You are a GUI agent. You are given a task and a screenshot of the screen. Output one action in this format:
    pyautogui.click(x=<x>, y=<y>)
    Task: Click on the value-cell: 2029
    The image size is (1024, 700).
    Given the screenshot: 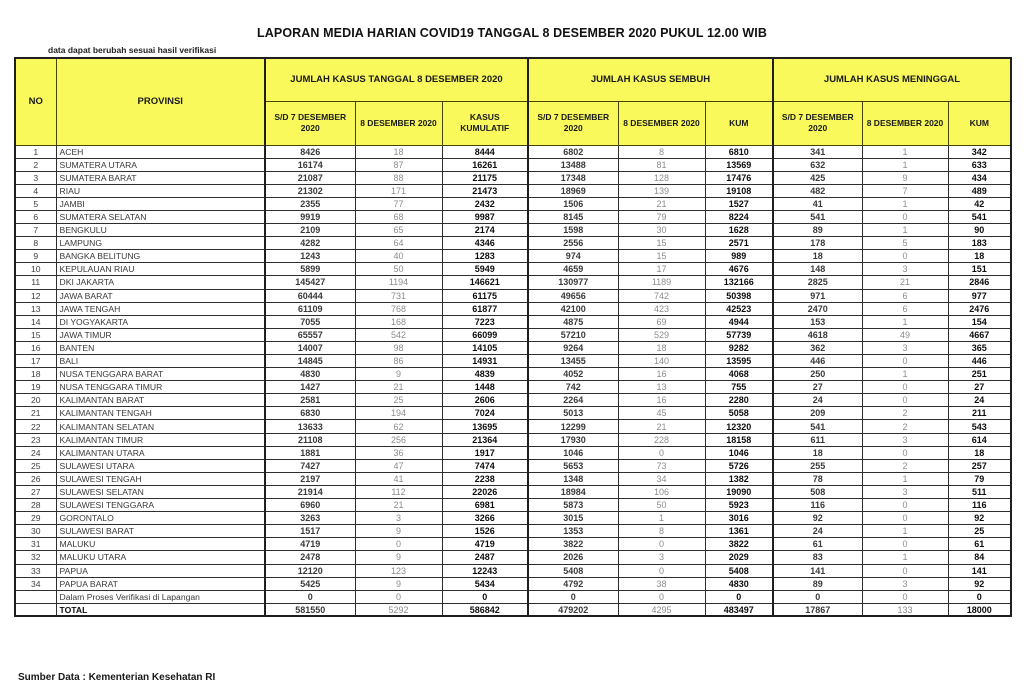 What is the action you would take?
    pyautogui.click(x=739, y=557)
    